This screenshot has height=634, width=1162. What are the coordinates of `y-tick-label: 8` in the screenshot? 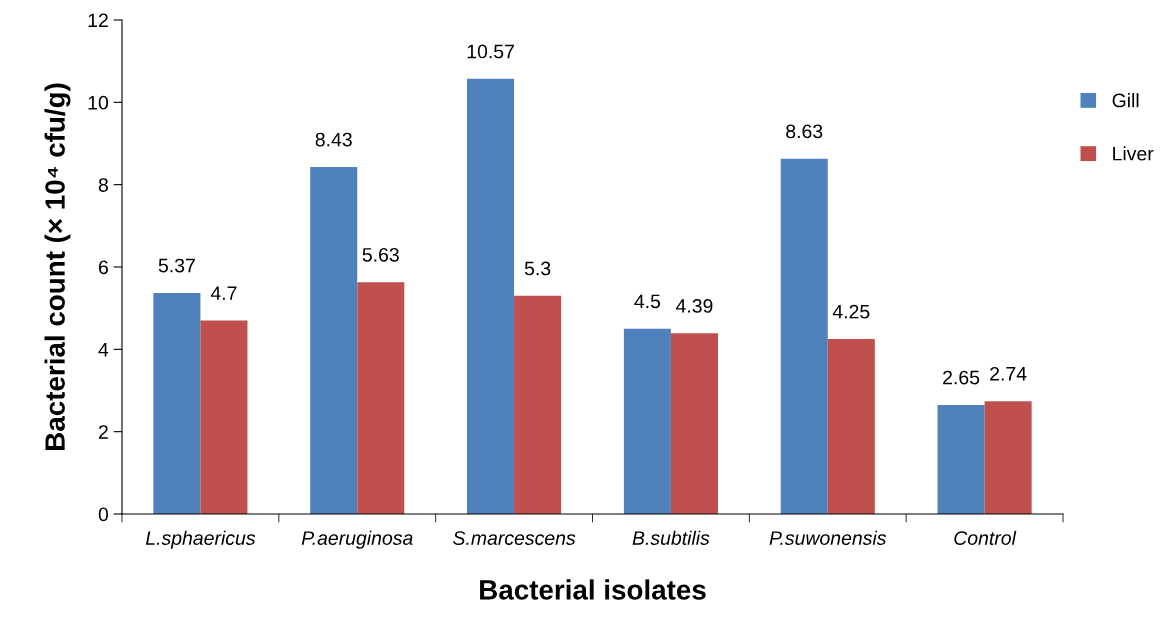 It's located at (103, 185).